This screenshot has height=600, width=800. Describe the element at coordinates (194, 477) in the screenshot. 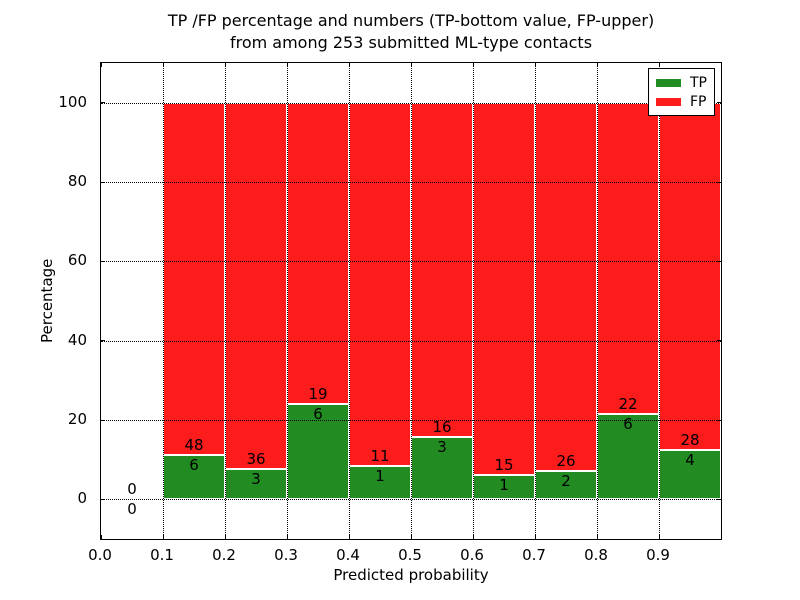

I see `bar-tp-0.1` at that location.